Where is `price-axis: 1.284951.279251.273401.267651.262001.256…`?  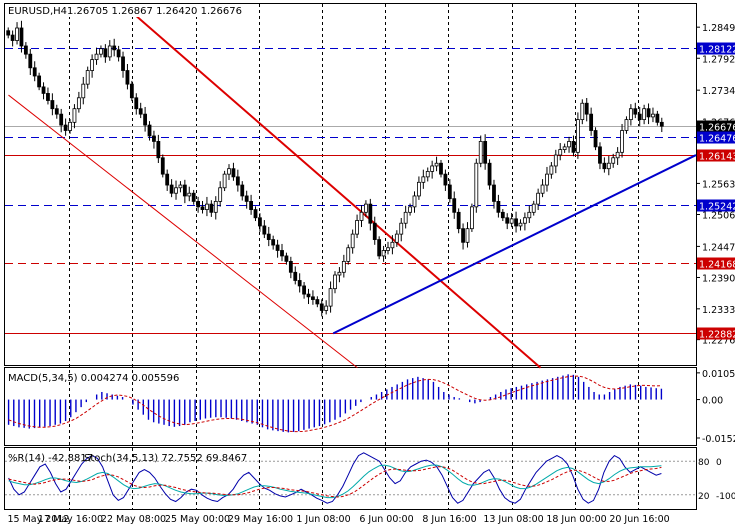
price-axis: 1.284951.279251.273401.267651.262001.256… is located at coordinates (715, 185).